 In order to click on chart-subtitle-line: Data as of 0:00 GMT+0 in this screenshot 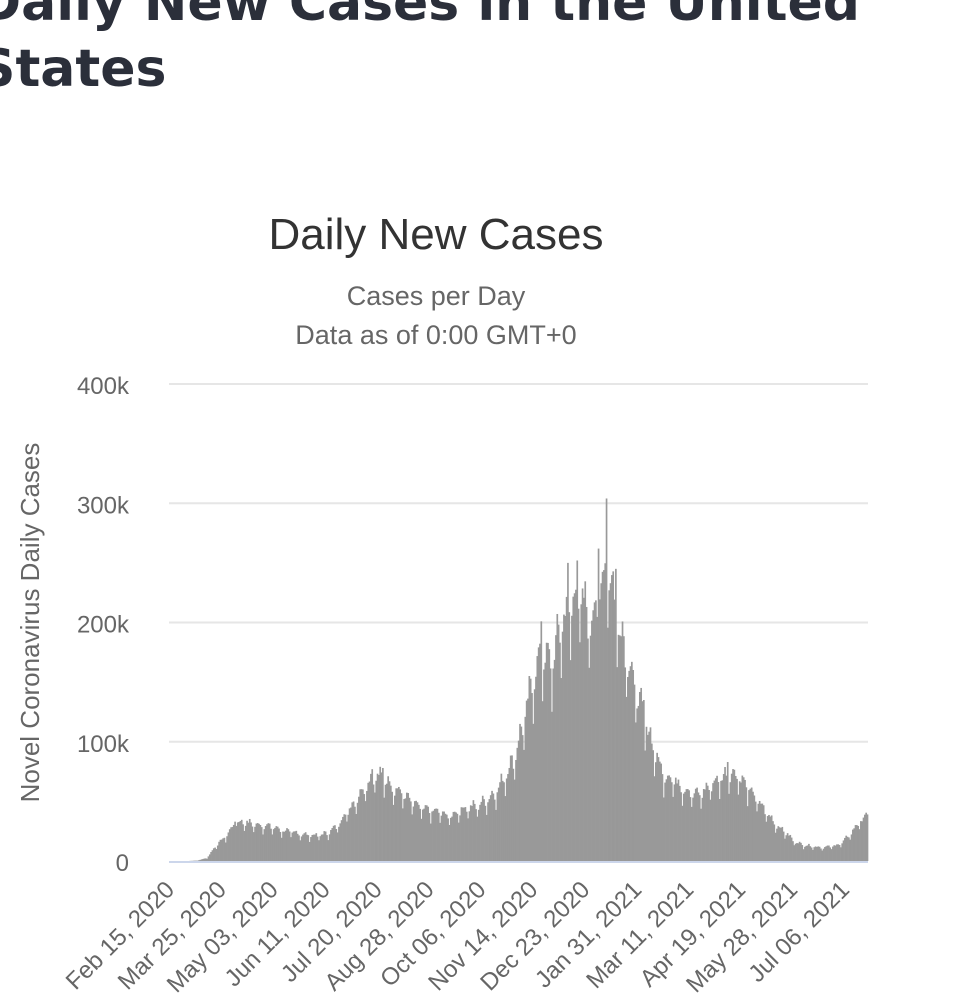, I will do `click(436, 335)`.